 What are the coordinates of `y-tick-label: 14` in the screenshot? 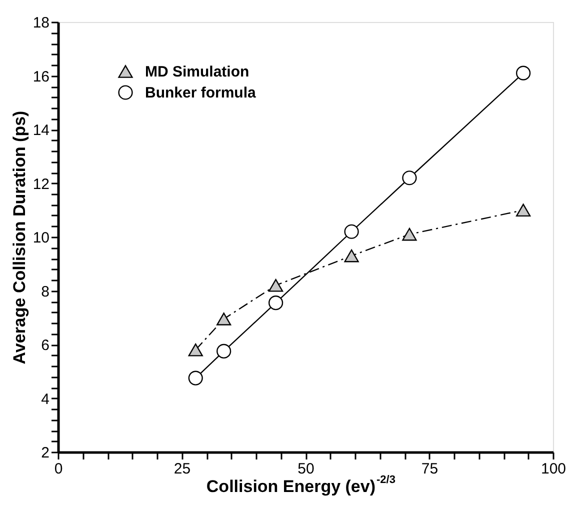 It's located at (41, 130).